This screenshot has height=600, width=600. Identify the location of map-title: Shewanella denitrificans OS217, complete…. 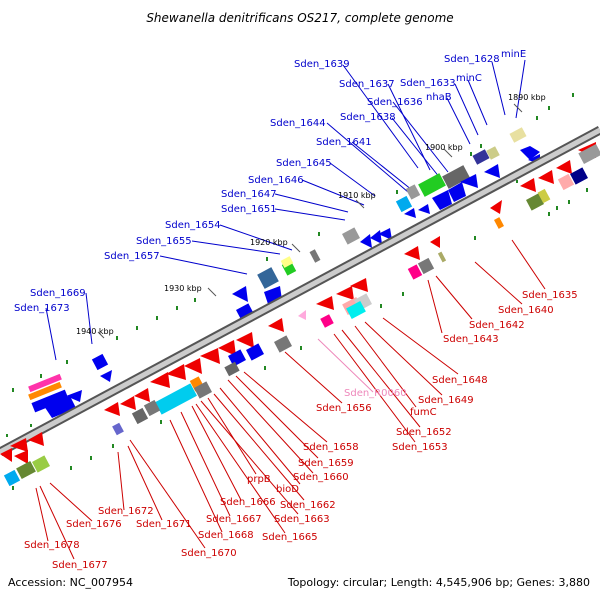
(299, 18).